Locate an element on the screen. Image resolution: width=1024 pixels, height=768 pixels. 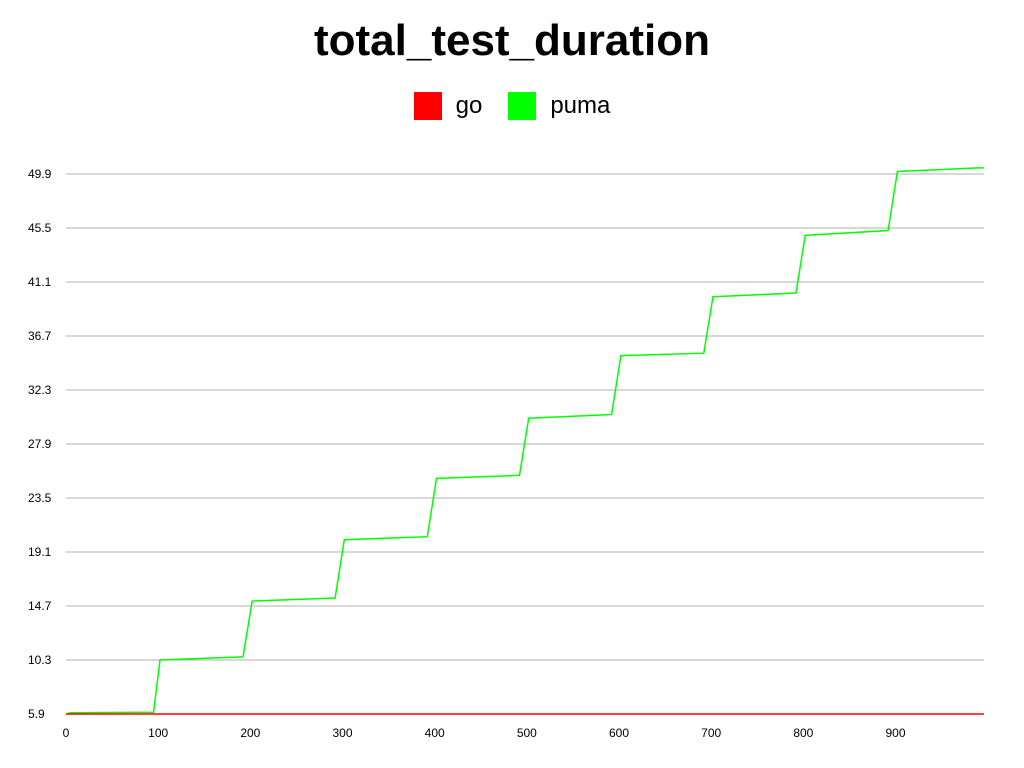
x-tick-label: 100 is located at coordinates (158, 733).